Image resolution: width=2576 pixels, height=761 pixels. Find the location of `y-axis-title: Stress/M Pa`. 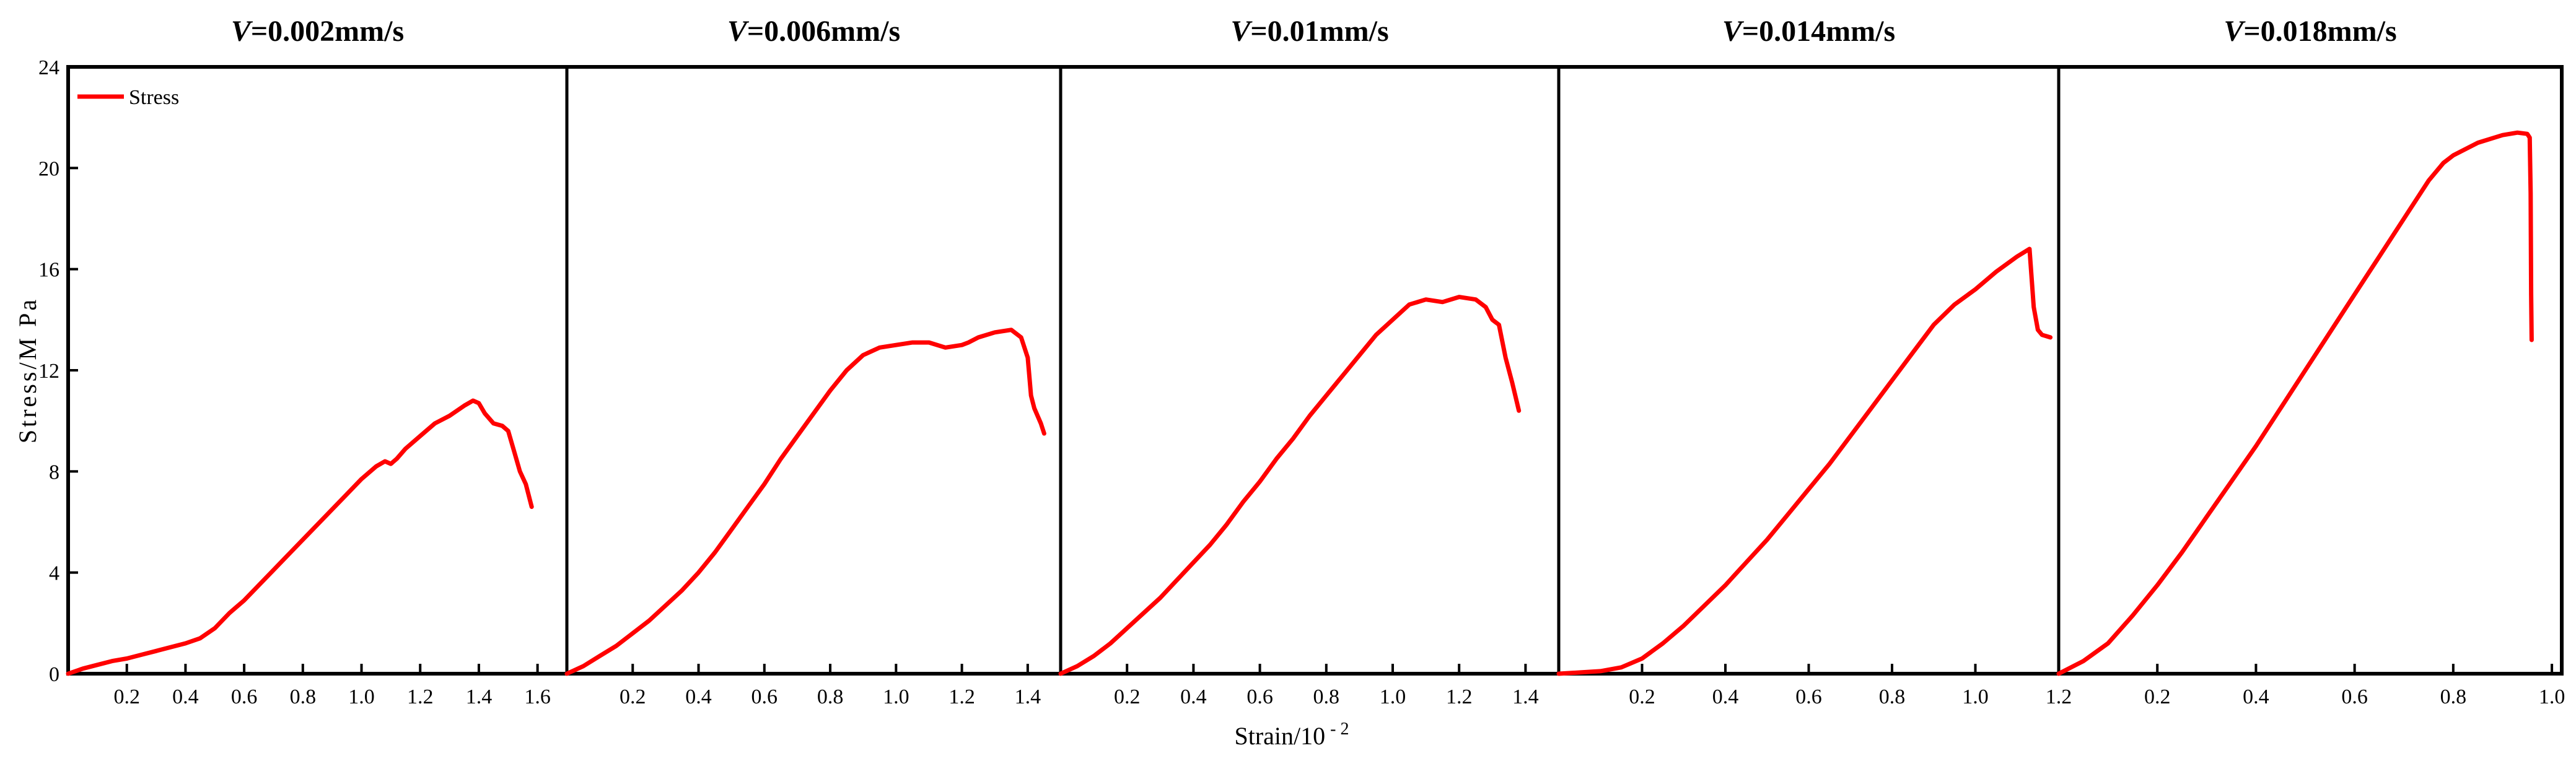

y-axis-title: Stress/M Pa is located at coordinates (28, 370).